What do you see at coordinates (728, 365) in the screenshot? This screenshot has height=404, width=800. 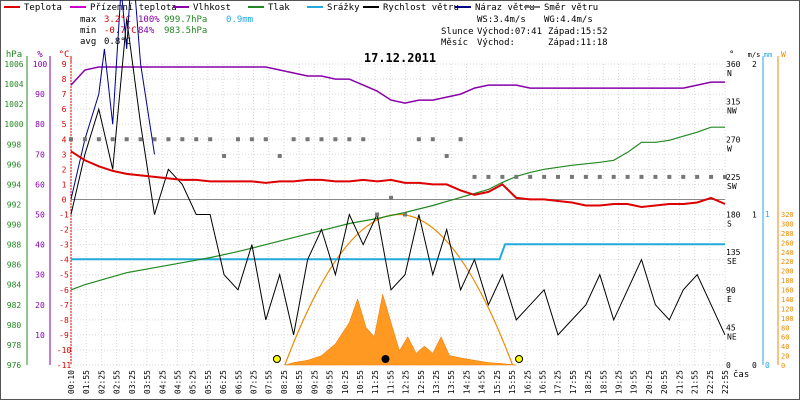 I see `direction-tick-label: 0` at bounding box center [728, 365].